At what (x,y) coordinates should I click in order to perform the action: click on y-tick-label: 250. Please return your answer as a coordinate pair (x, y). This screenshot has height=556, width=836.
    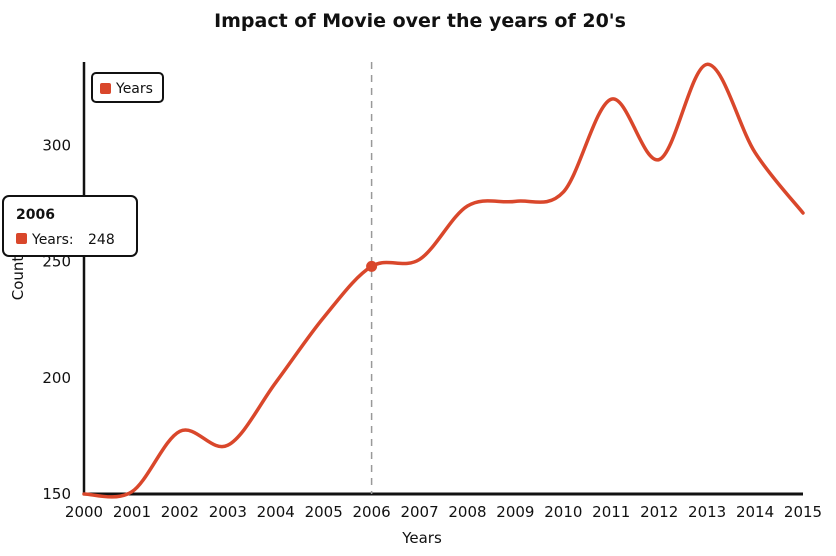
    Looking at the image, I should click on (56, 262).